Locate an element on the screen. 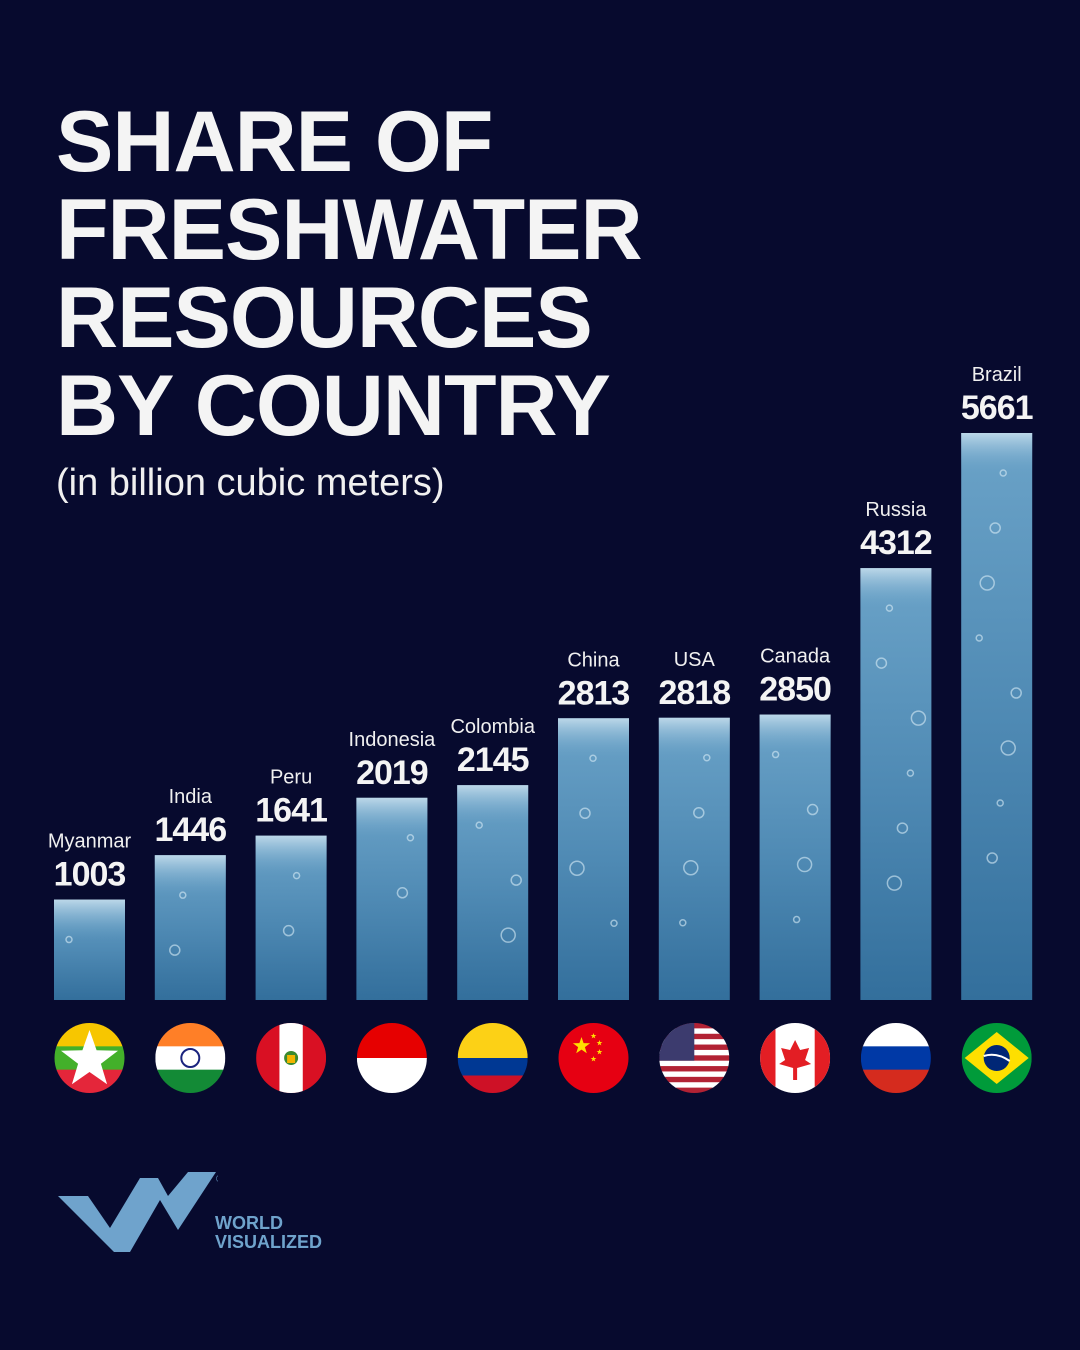  brand-line2: VISUALIZED is located at coordinates (269, 1242).